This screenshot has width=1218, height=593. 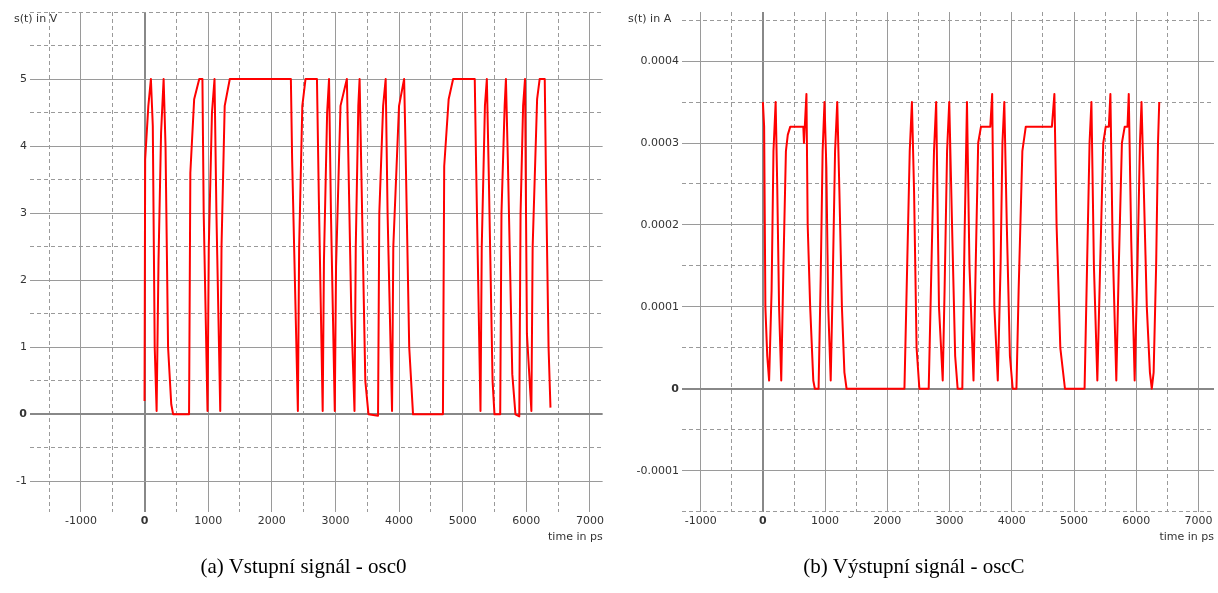 What do you see at coordinates (659, 60) in the screenshot?
I see `y-tick-label: 0.0004` at bounding box center [659, 60].